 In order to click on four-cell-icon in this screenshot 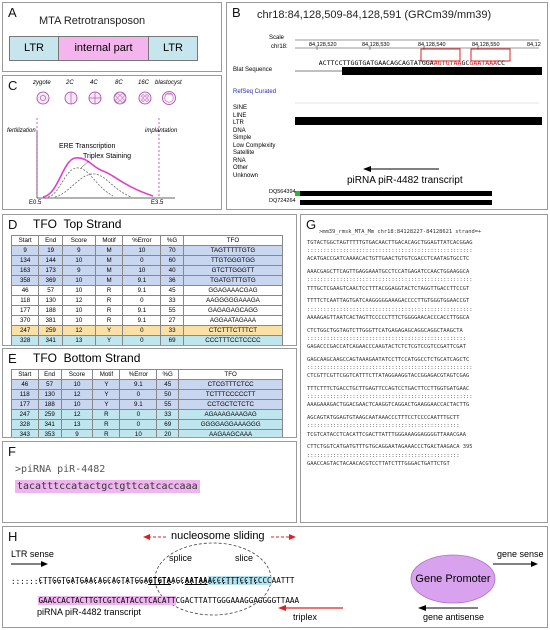, I will do `click(95, 98)`.